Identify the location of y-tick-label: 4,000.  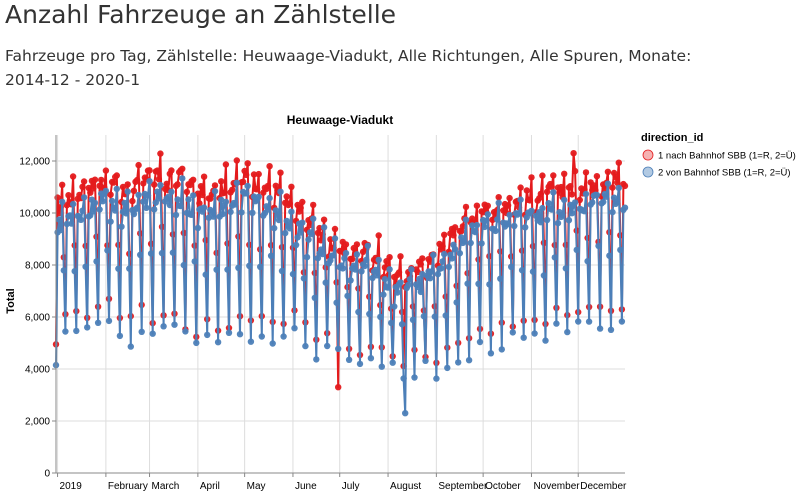
(37, 370).